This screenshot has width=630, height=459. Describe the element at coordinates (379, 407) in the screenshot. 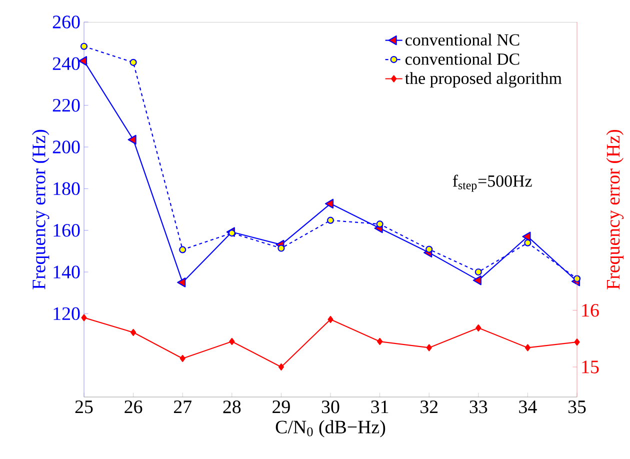

I see `x-tick-label: 31` at that location.